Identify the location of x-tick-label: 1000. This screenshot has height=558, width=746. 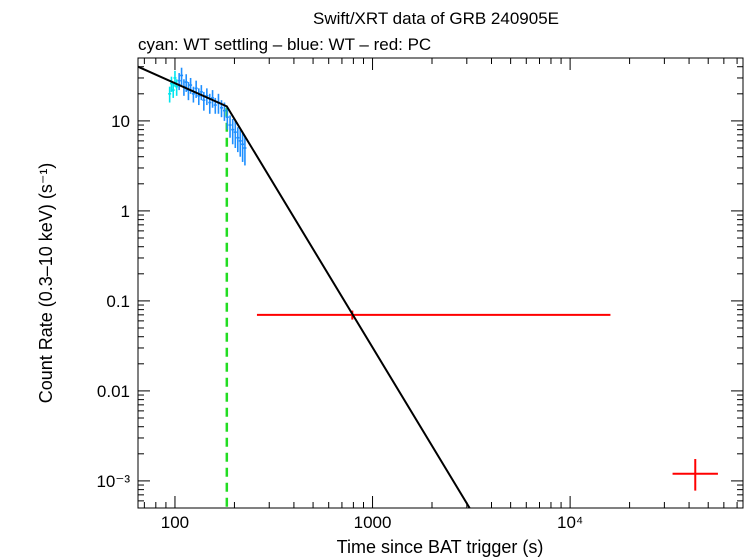
(373, 522).